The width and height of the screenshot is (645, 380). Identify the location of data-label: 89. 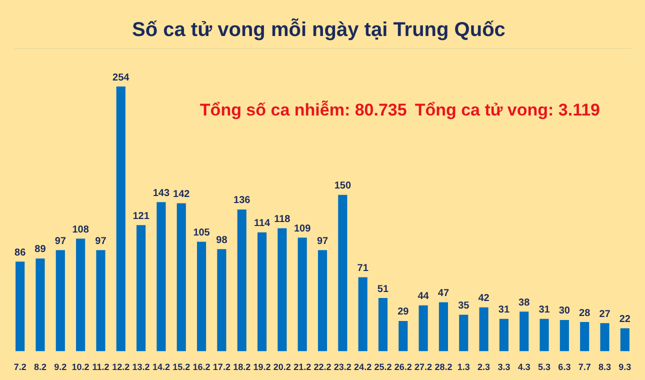
(40, 250).